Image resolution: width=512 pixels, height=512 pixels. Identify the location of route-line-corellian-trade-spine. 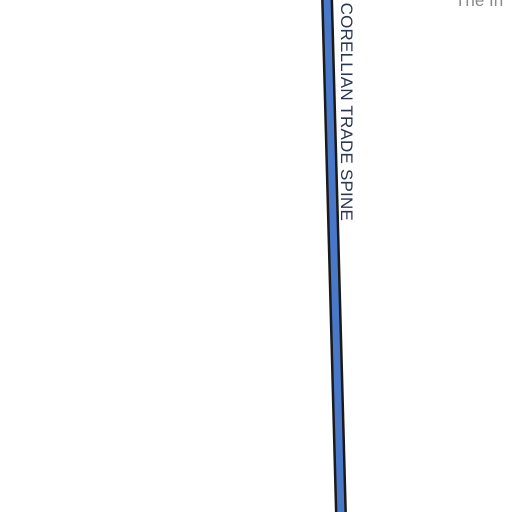
(334, 256).